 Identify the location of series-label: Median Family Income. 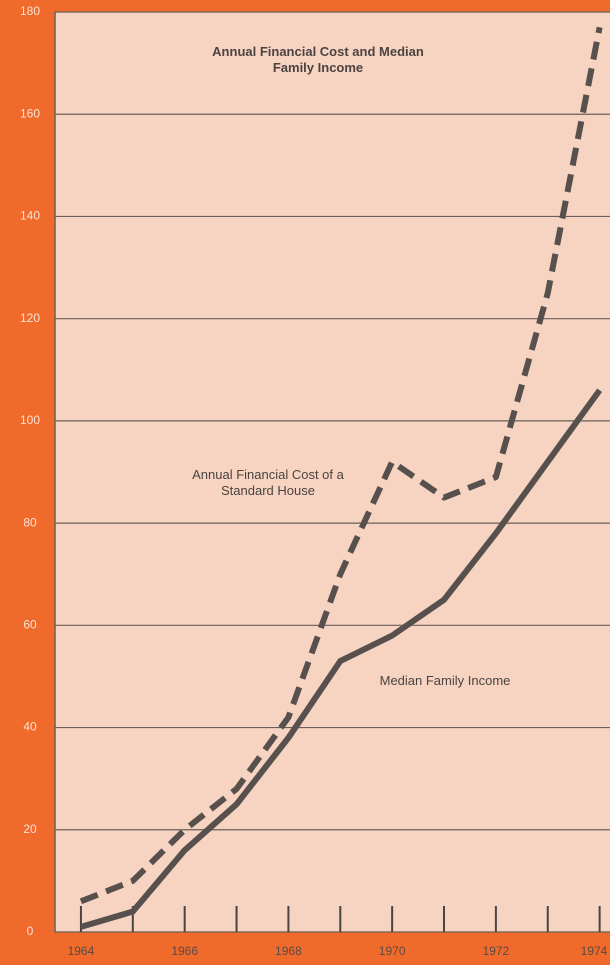
(445, 680).